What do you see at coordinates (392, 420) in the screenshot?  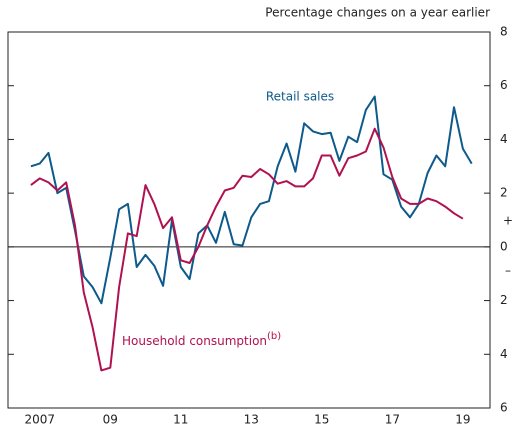 I see `x-tick-label: 17` at bounding box center [392, 420].